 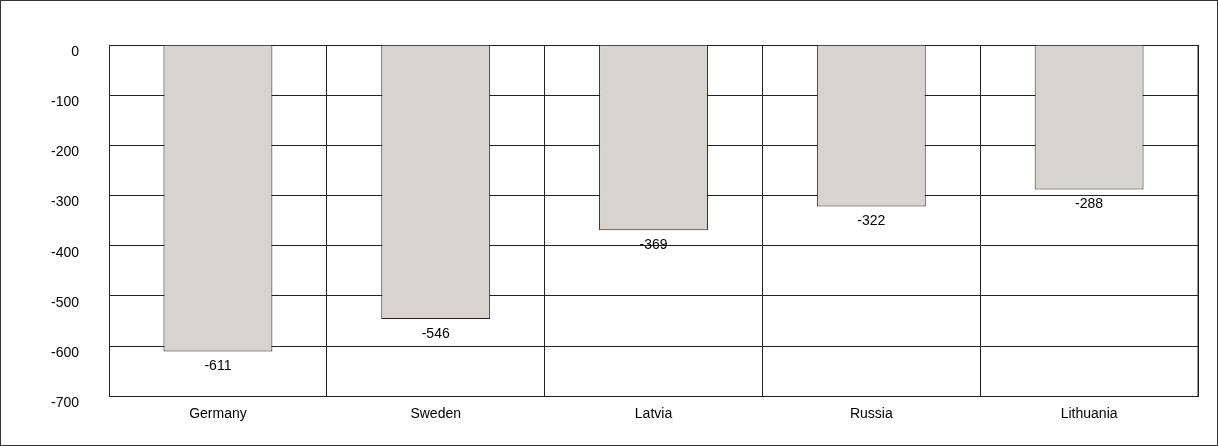 I want to click on data-label: -288, so click(x=1089, y=203).